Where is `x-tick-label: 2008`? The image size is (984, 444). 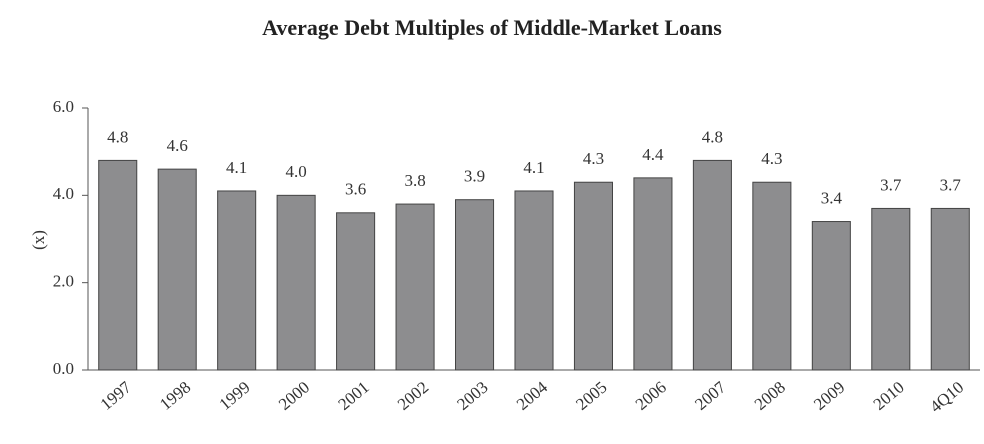
x-tick-label: 2008 is located at coordinates (770, 396).